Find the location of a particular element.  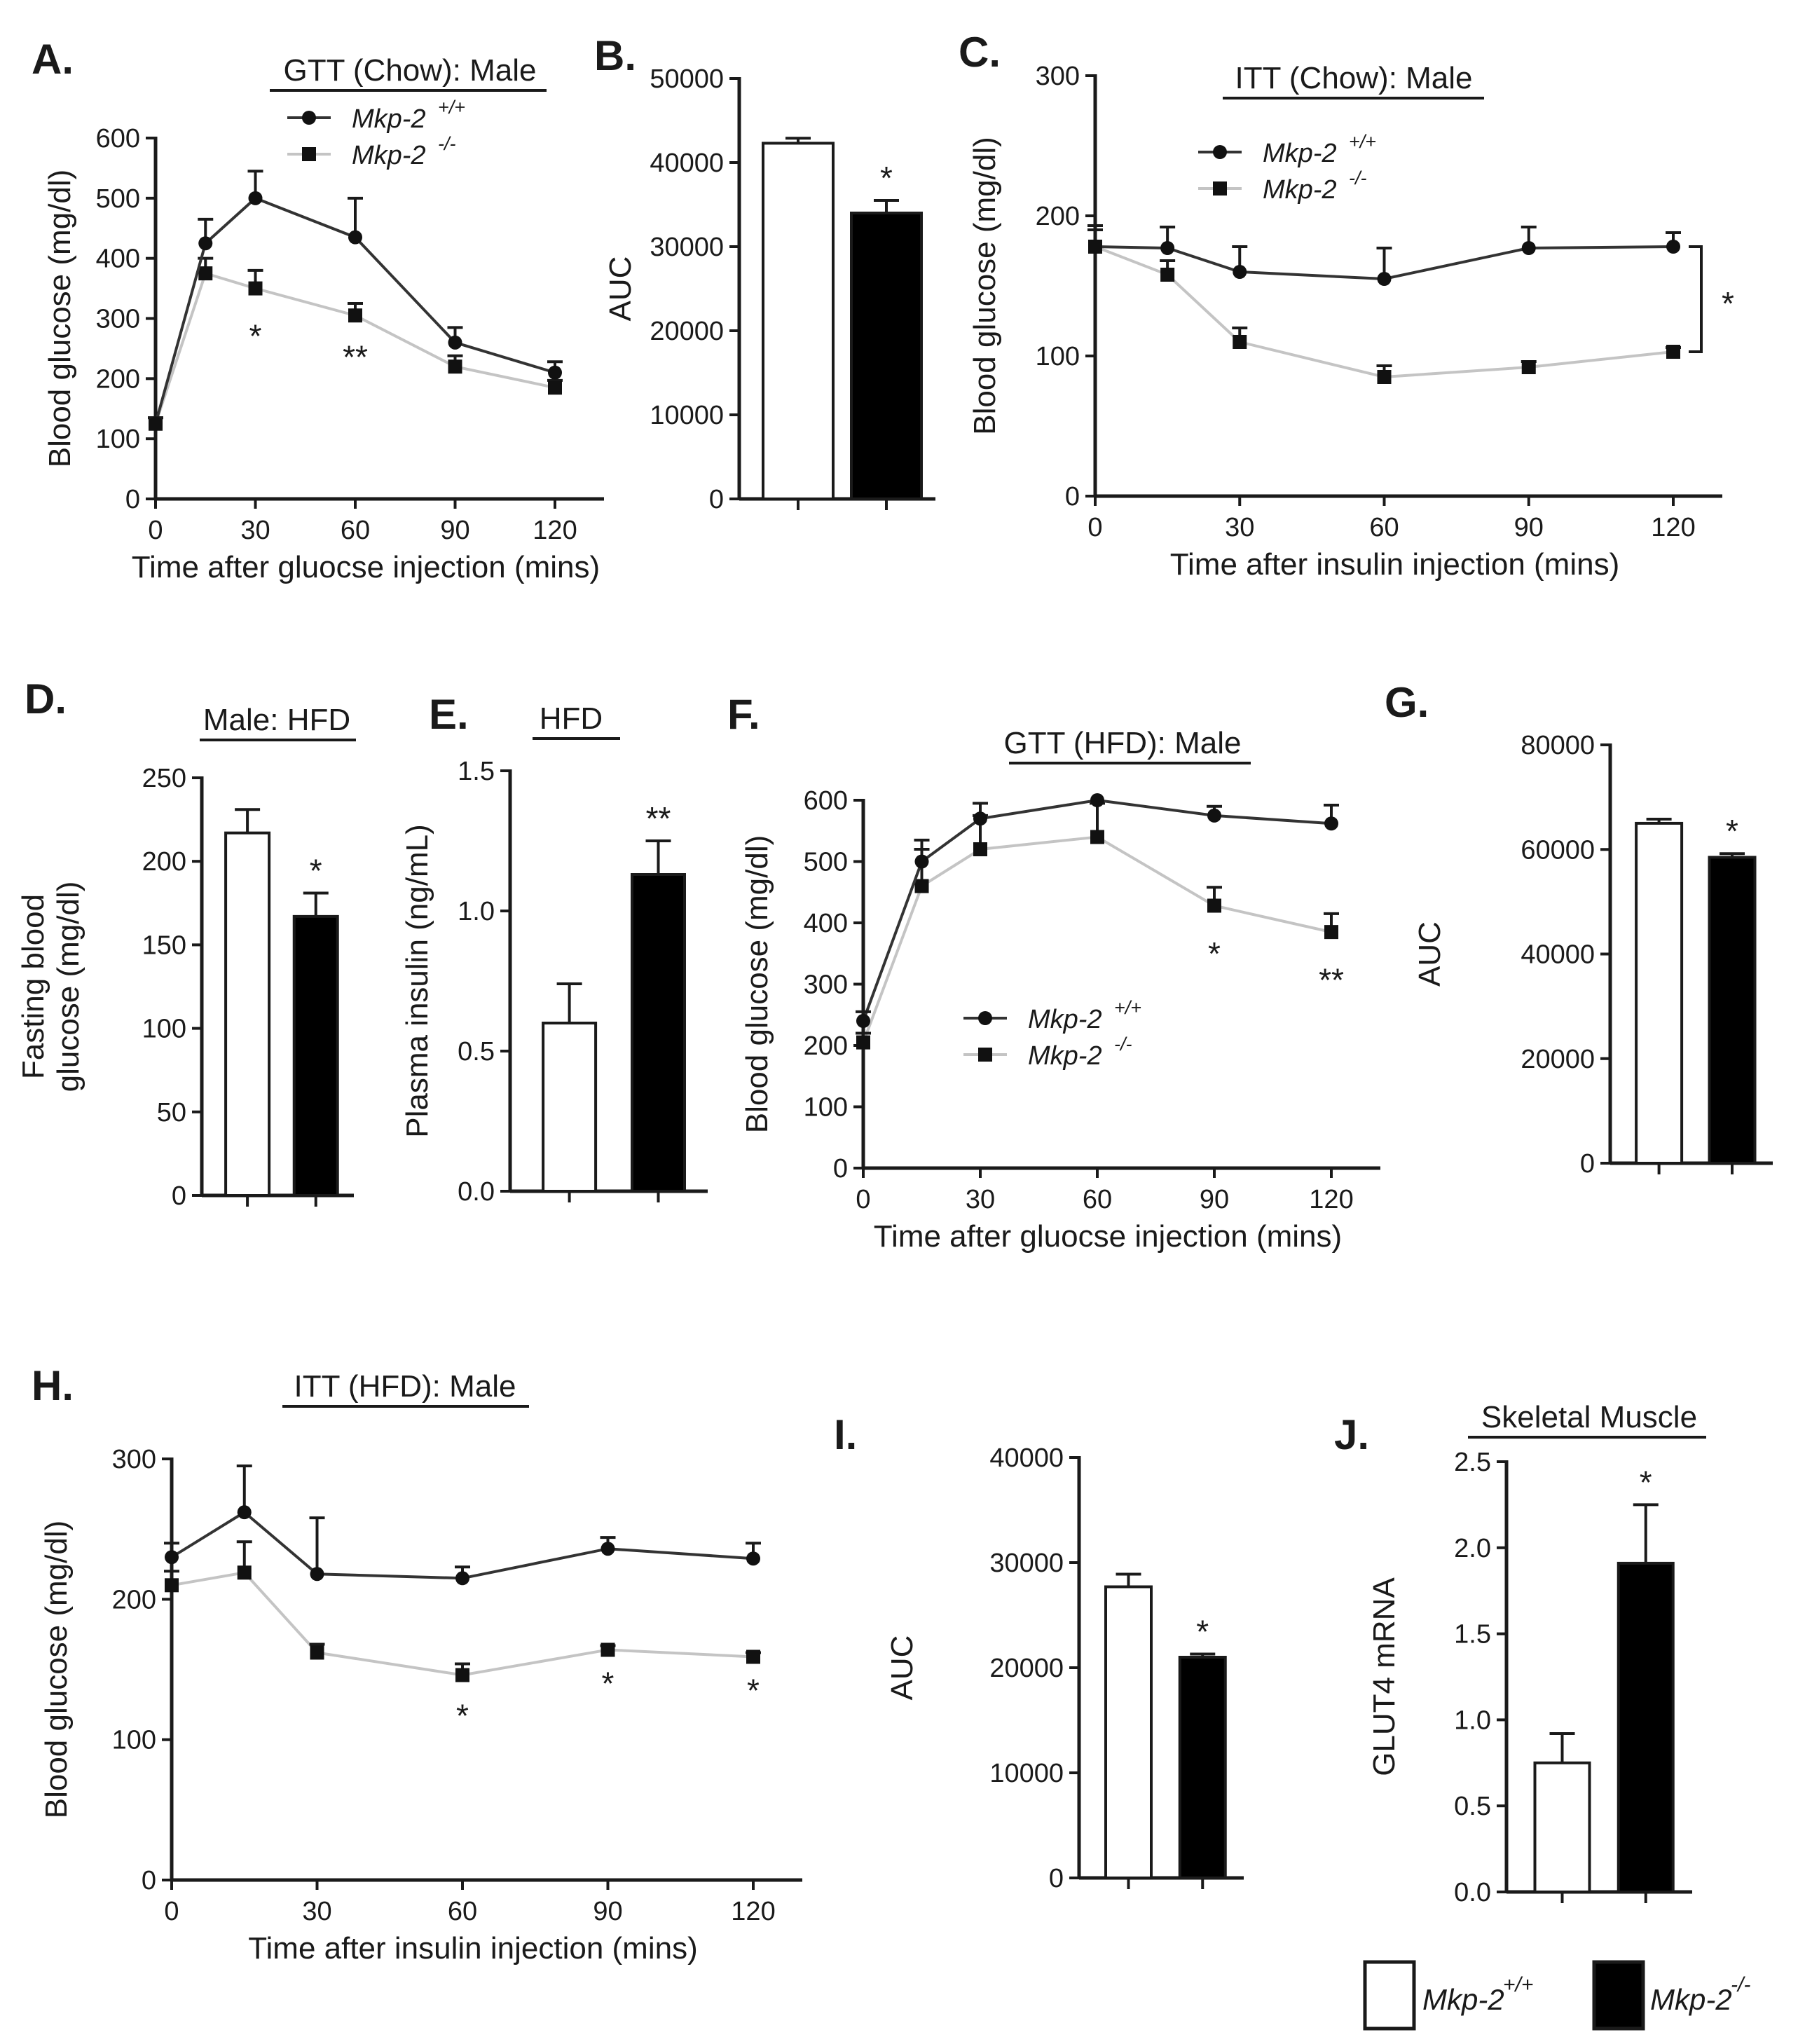

panel-letter: B. is located at coordinates (615, 55).